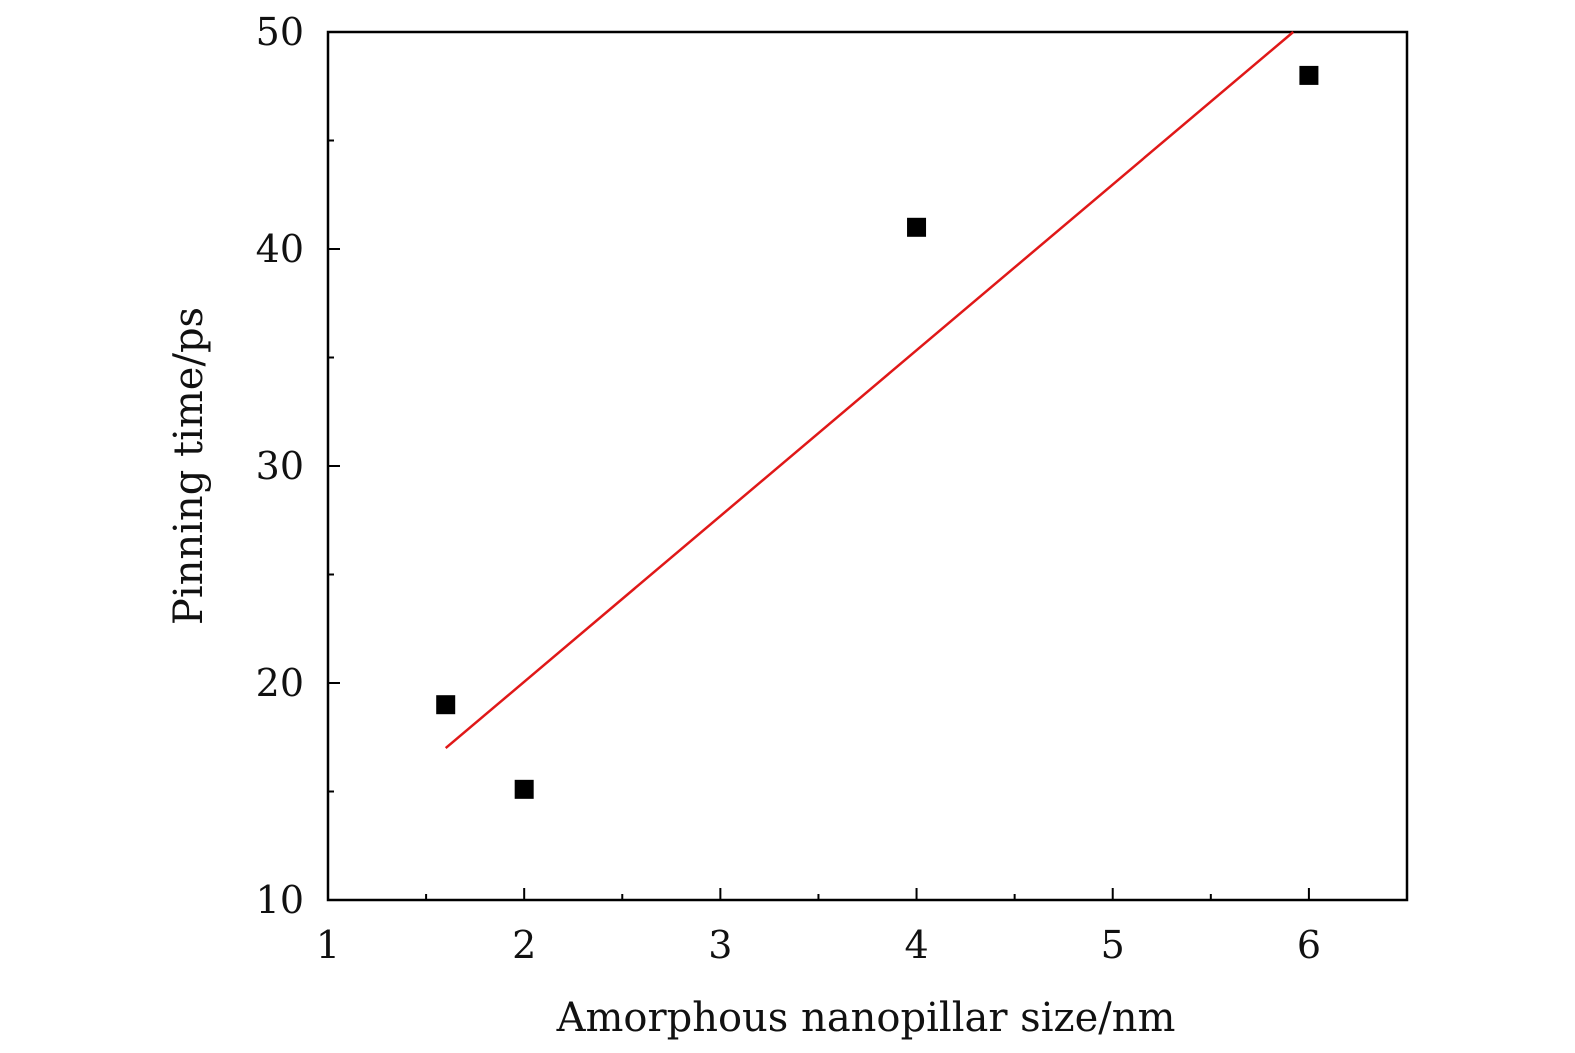  I want to click on x-tick-label: 1, so click(328, 945).